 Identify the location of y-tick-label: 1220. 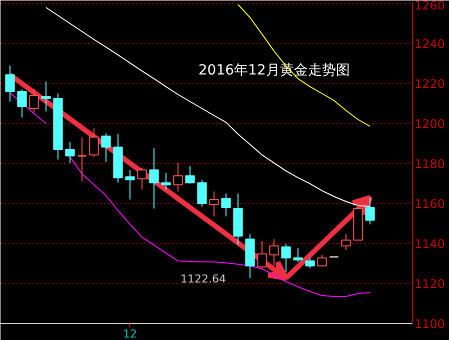
(430, 84).